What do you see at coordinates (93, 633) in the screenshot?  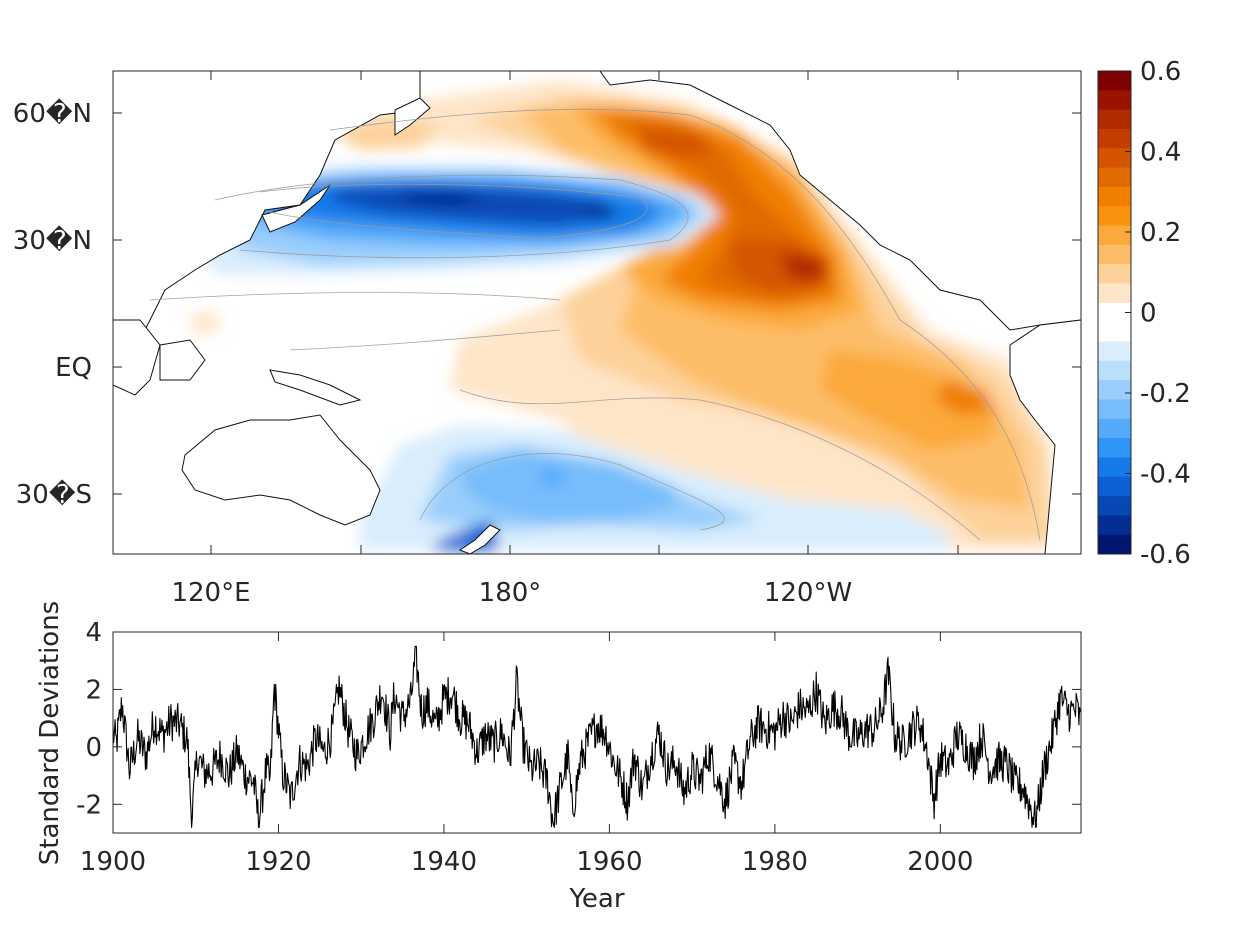 I see `ts-y-tick-label: 4` at bounding box center [93, 633].